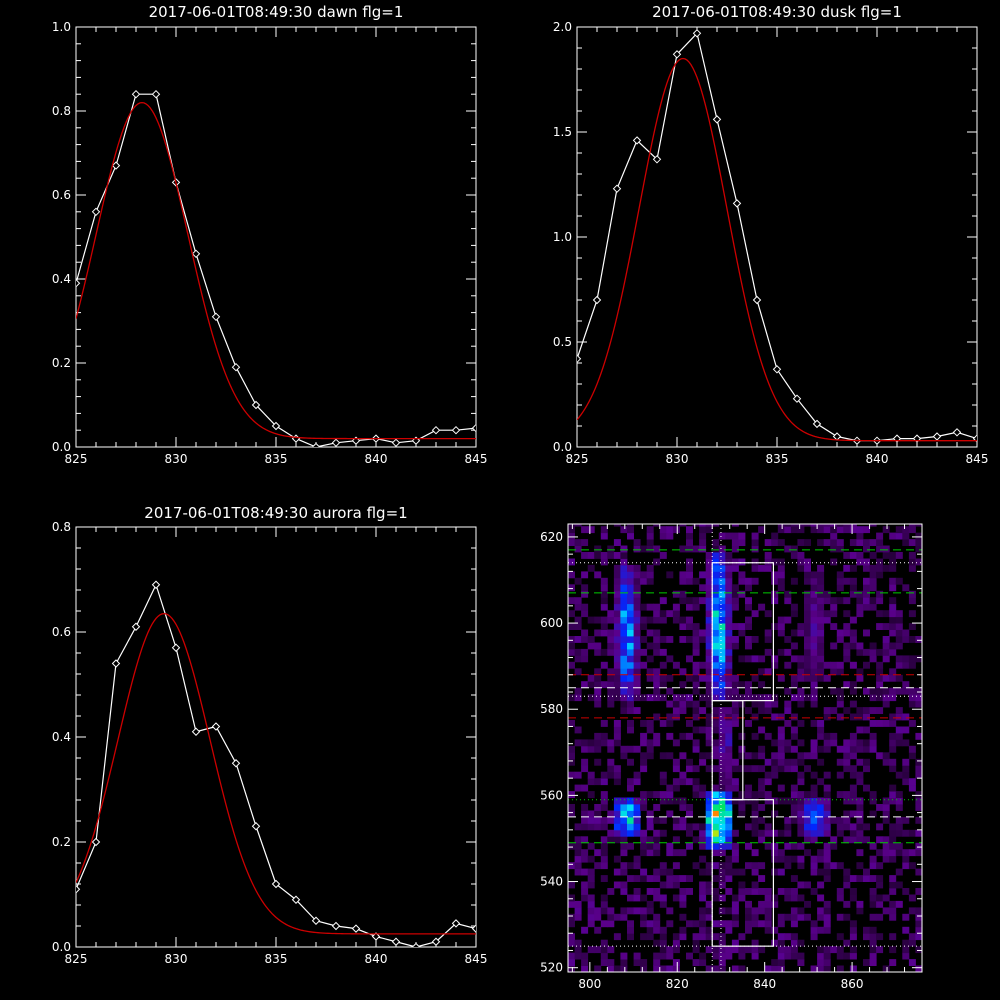 This screenshot has width=1000, height=1000. Describe the element at coordinates (61, 842) in the screenshot. I see `aurora-y-tick-label: 0.2` at that location.